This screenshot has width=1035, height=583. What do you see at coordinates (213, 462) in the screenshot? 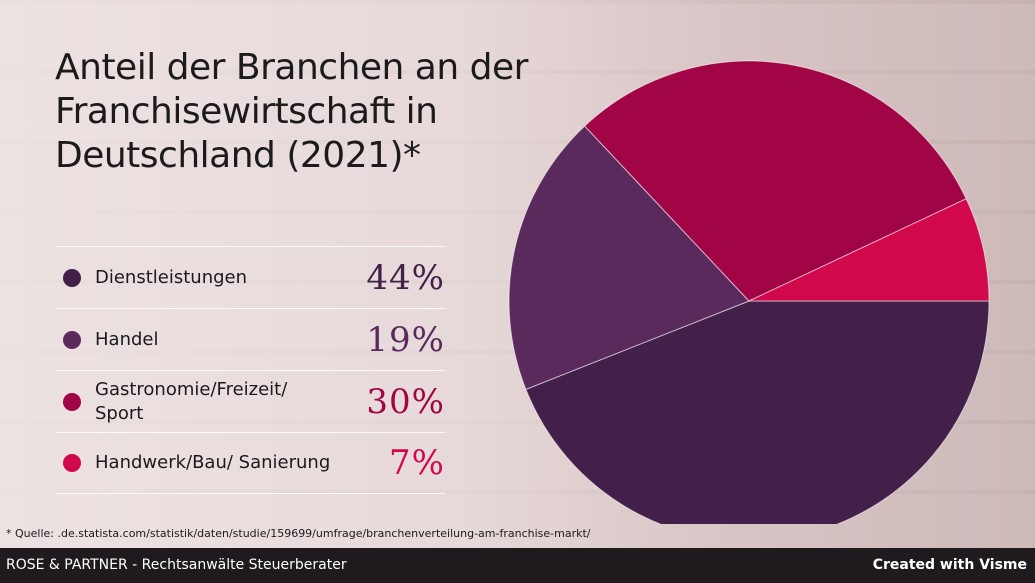
I see `legend-label: Handwerk/Bau/ Sanierung` at bounding box center [213, 462].